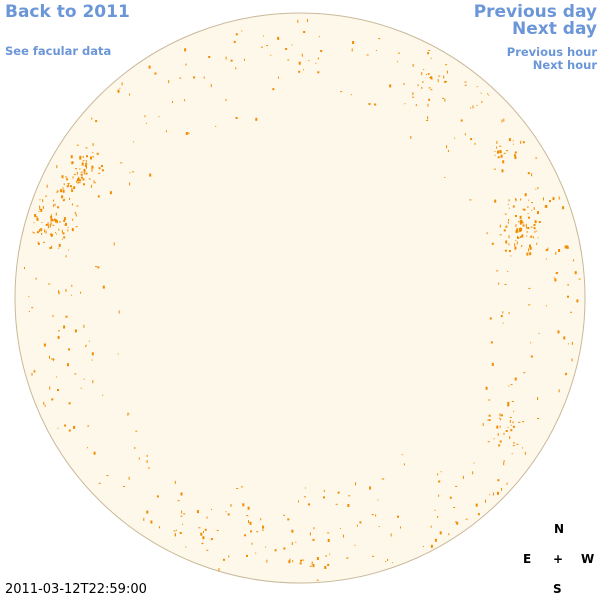 The width and height of the screenshot is (600, 600). Describe the element at coordinates (58, 51) in the screenshot. I see `see-facular-data-link: See facular data` at that location.